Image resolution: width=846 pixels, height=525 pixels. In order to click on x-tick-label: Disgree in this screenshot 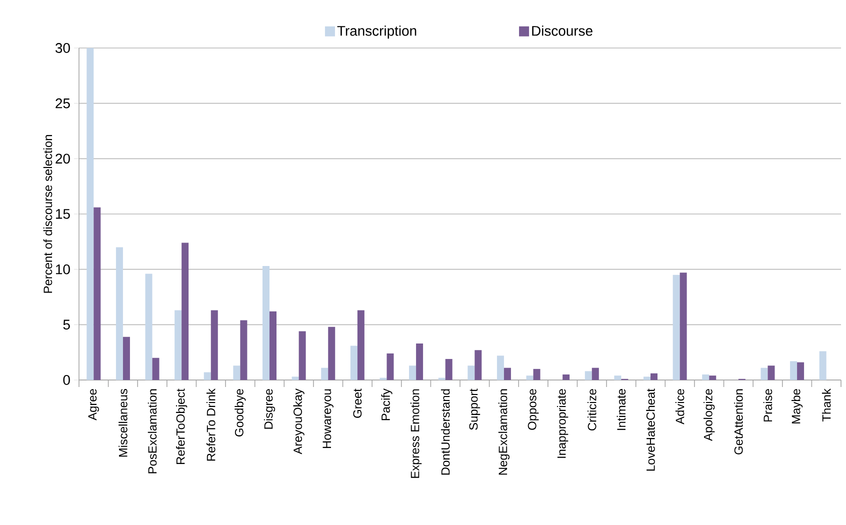, I will do `click(270, 409)`.